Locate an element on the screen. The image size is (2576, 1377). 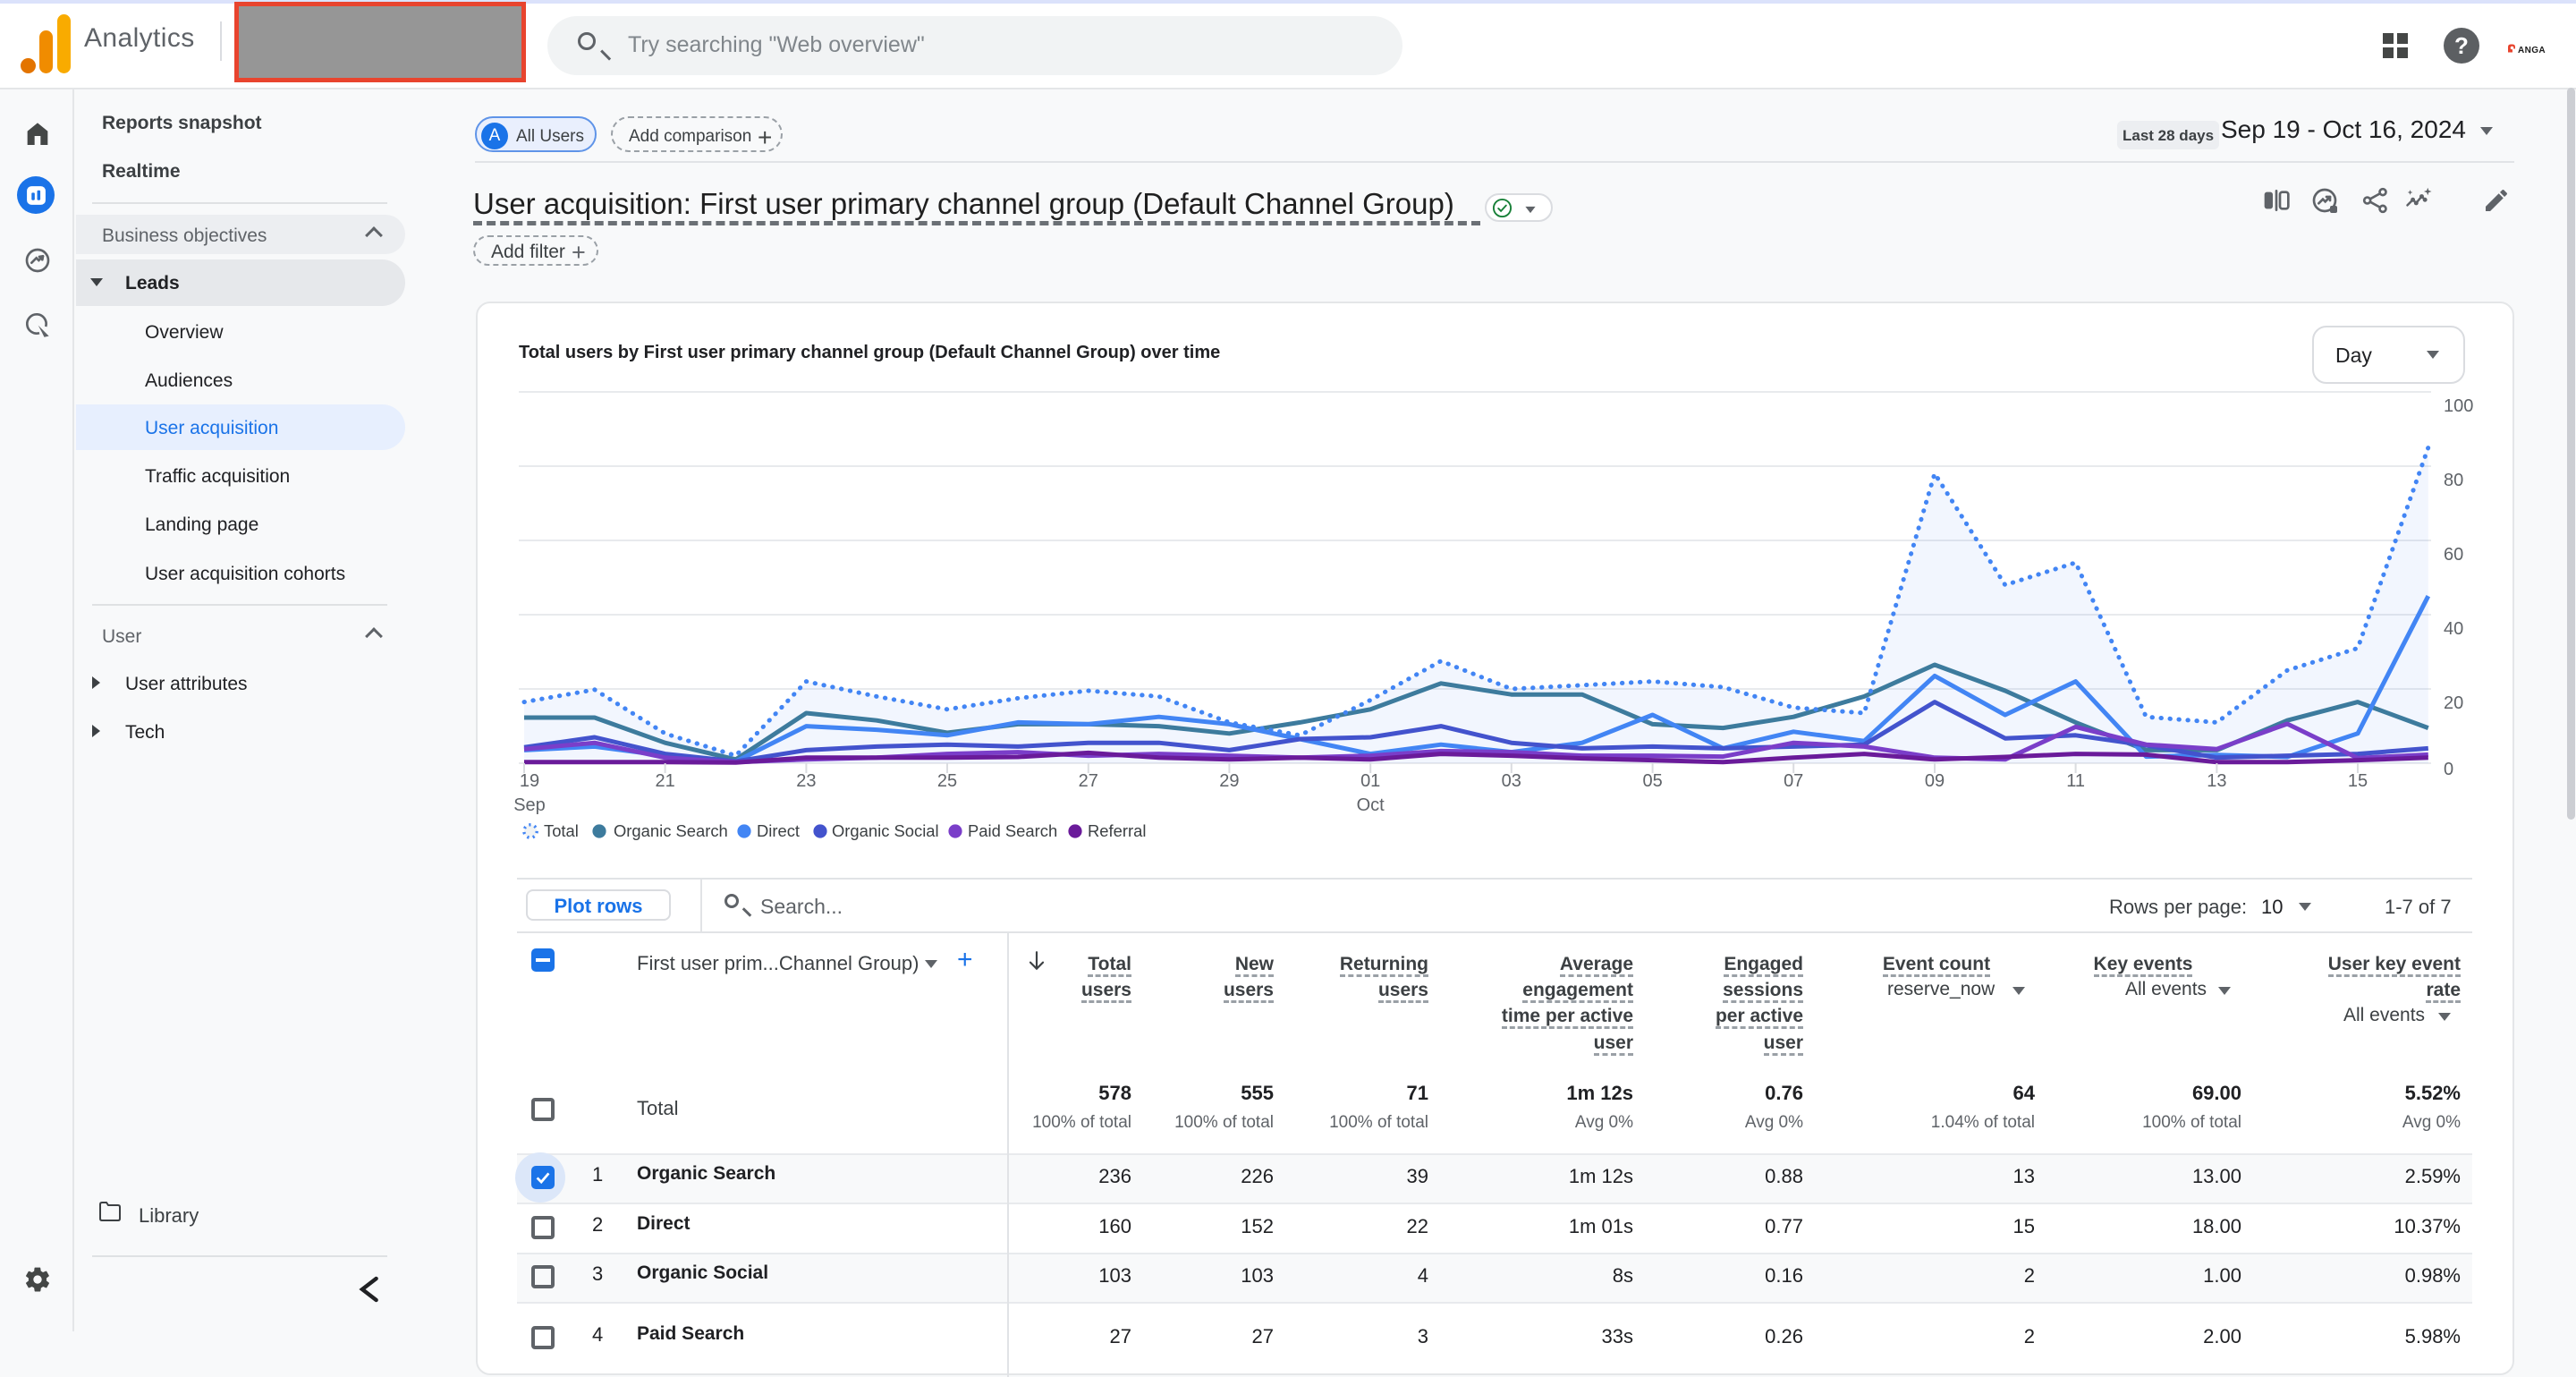
svg-text: Sep is located at coordinates (529, 805).